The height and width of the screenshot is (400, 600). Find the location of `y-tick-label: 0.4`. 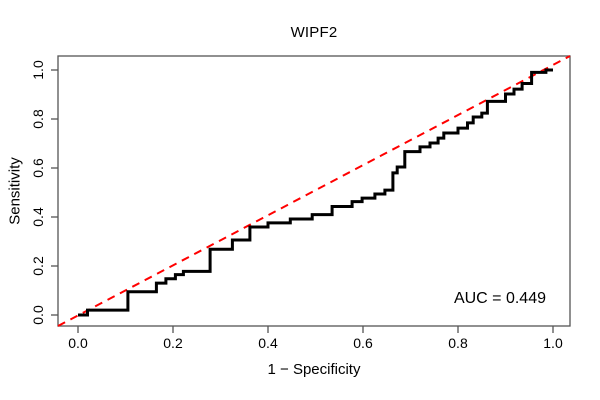

y-tick-label: 0.4 is located at coordinates (38, 217).